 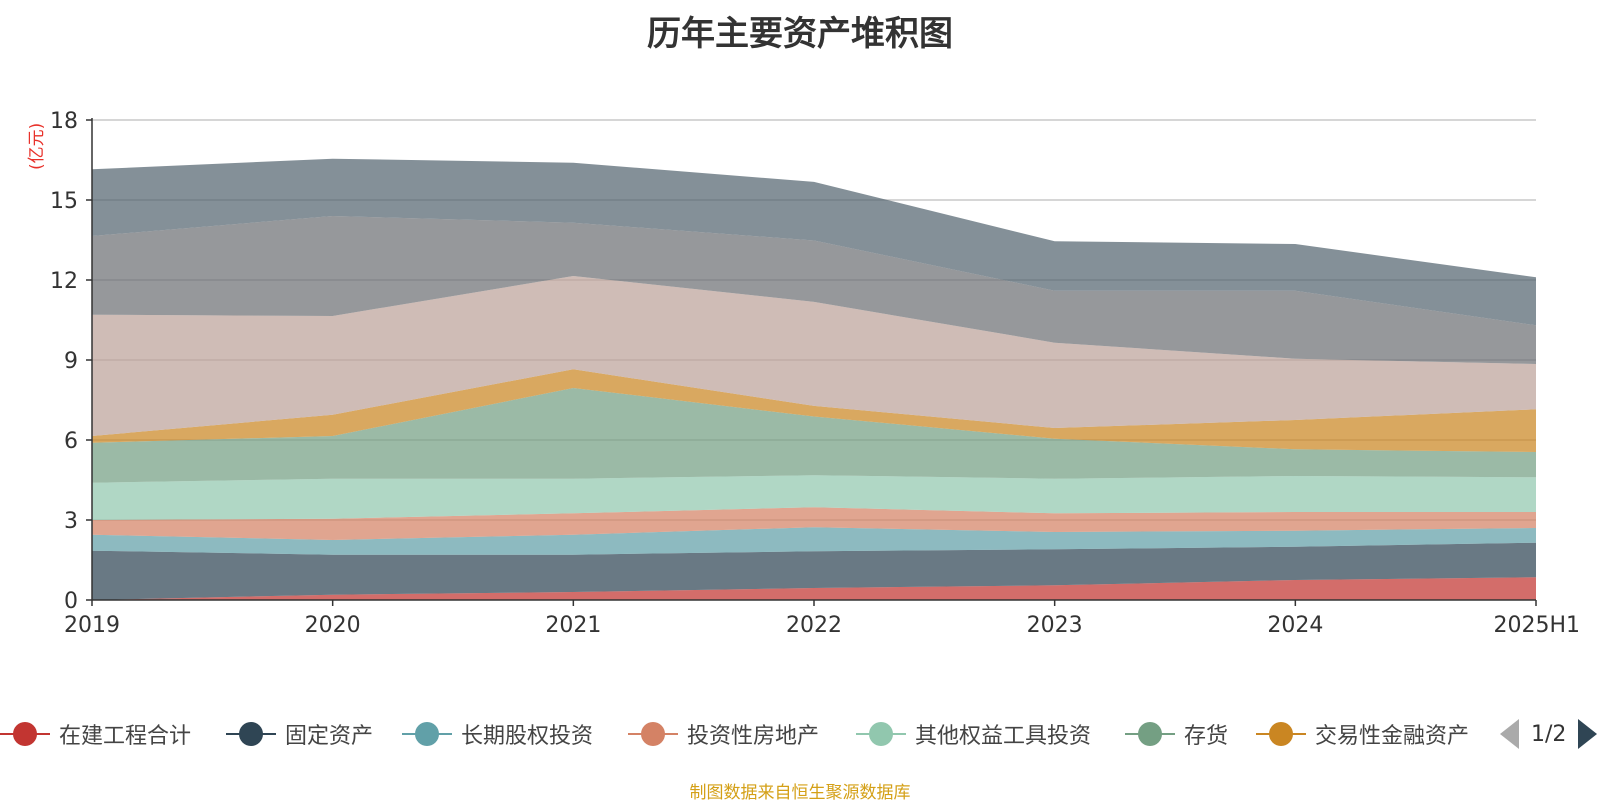 What do you see at coordinates (1509, 734) in the screenshot?
I see `legend-prev-page-icon` at bounding box center [1509, 734].